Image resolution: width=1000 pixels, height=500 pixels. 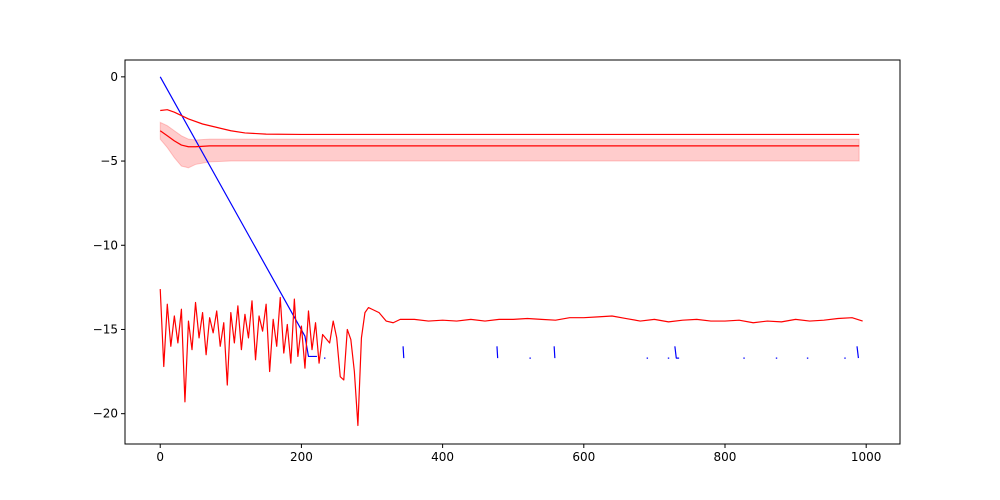 What do you see at coordinates (105, 414) in the screenshot?
I see `y-tick-label: −20` at bounding box center [105, 414].